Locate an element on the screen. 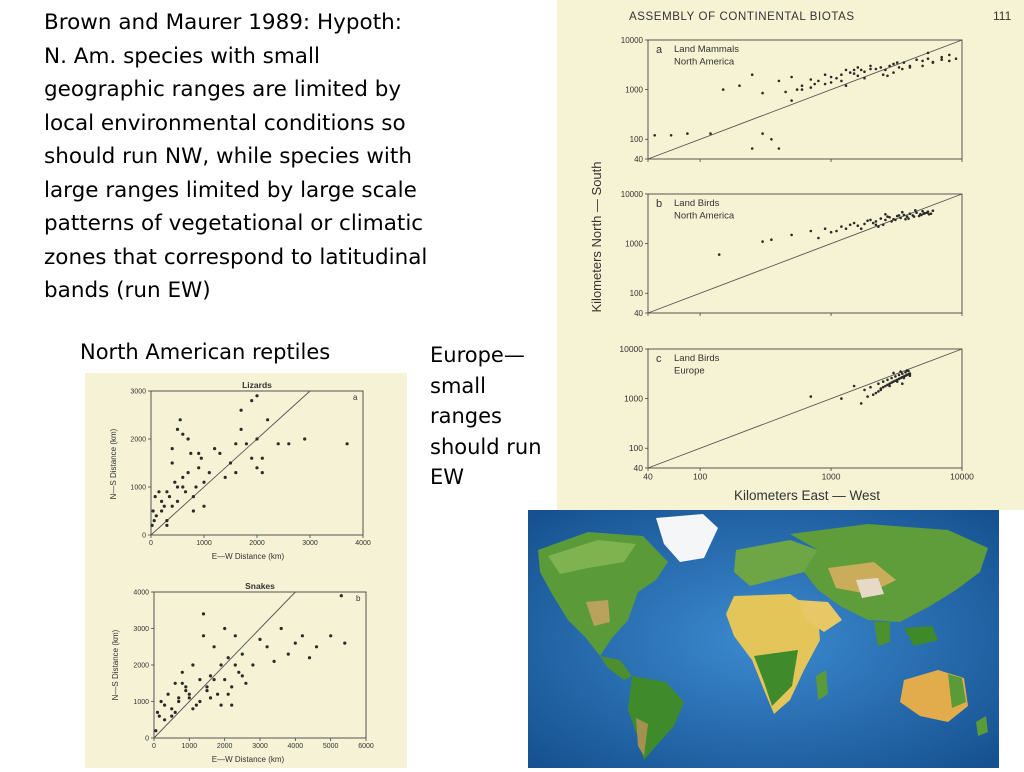 This screenshot has height=772, width=1024. y-tick-label: 100 is located at coordinates (637, 139).